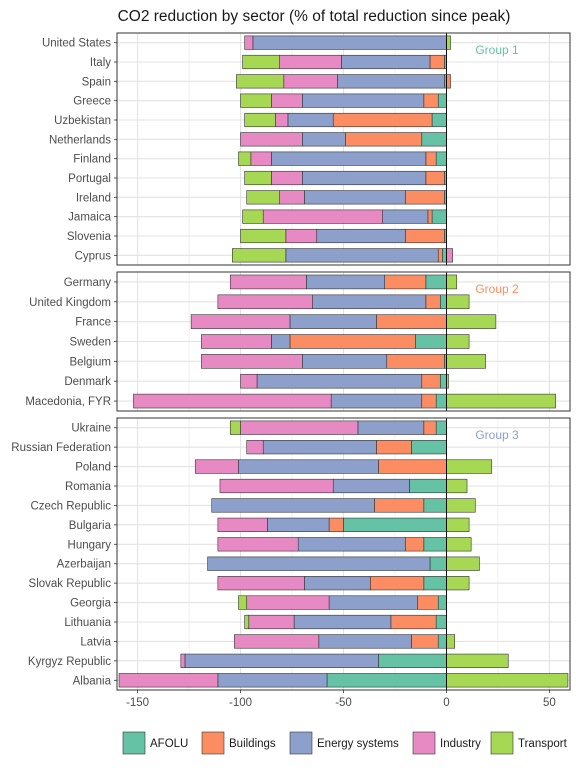 The width and height of the screenshot is (576, 768). Describe the element at coordinates (70, 584) in the screenshot. I see `y-tick-label: Slovak Republic` at that location.